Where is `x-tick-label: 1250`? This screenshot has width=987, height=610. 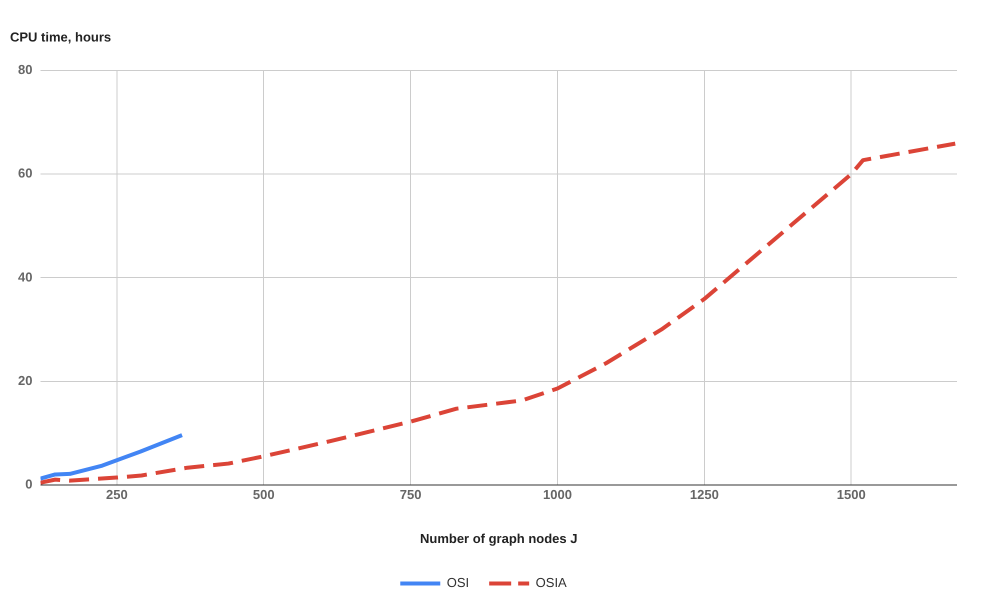
x-tick-label: 1250 is located at coordinates (704, 494).